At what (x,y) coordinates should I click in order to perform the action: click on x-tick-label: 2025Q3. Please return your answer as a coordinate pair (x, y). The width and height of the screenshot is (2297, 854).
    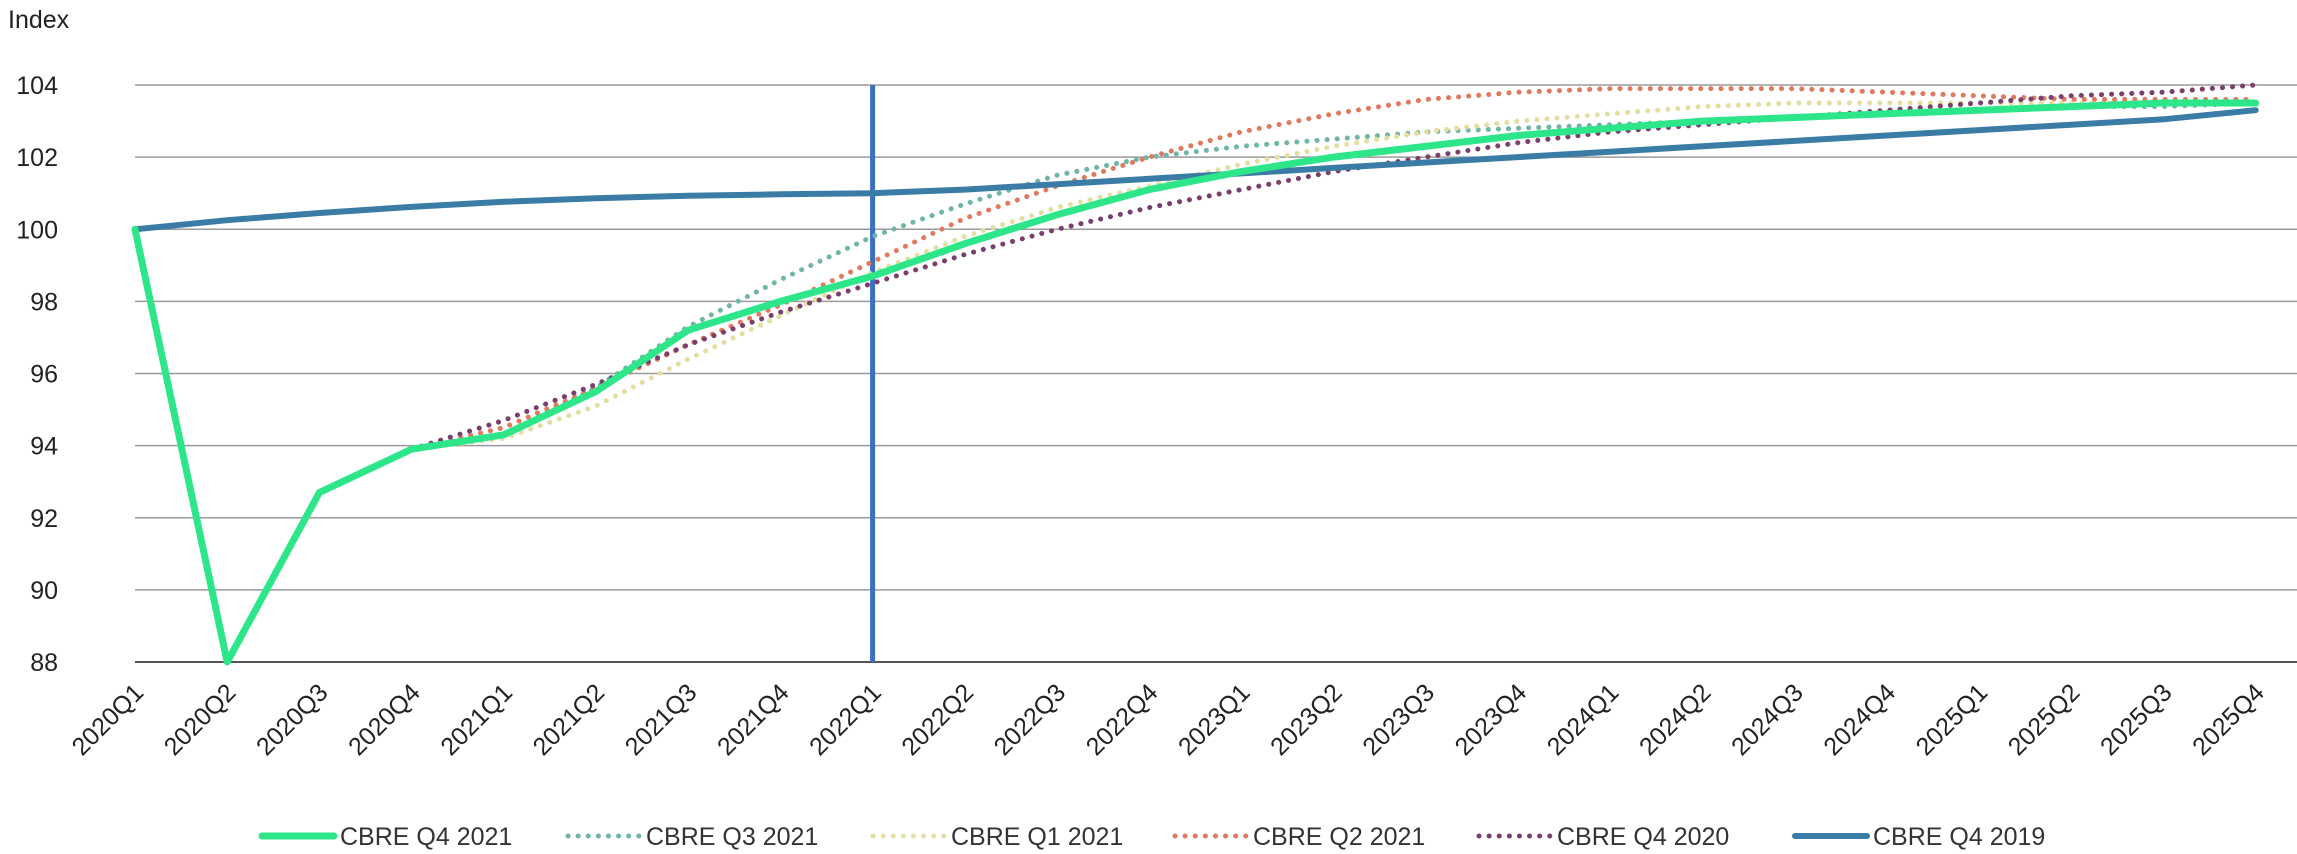
    Looking at the image, I should click on (2136, 719).